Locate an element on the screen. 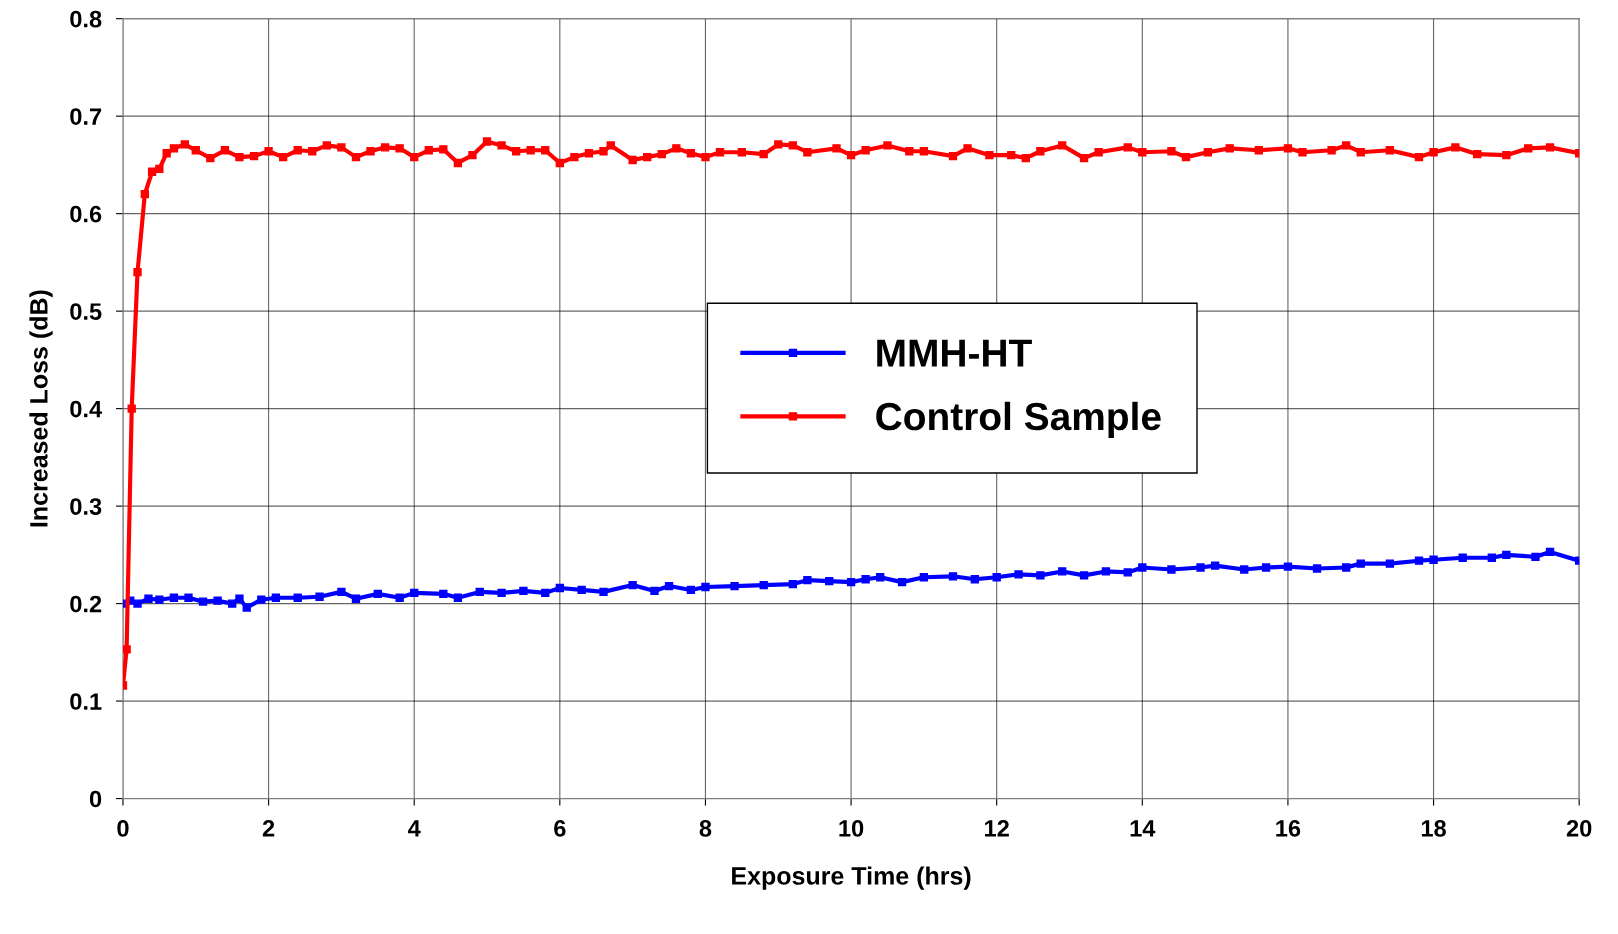 This screenshot has height=934, width=1618. y-tick-label: 0.6 is located at coordinates (86, 214).